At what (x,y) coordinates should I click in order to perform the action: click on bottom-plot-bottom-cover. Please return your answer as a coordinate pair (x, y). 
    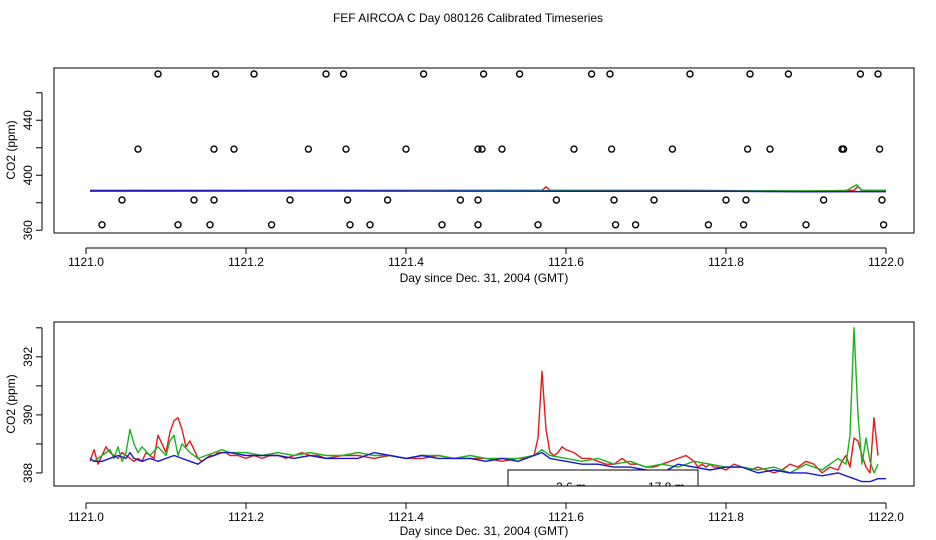
    Looking at the image, I should click on (484, 513).